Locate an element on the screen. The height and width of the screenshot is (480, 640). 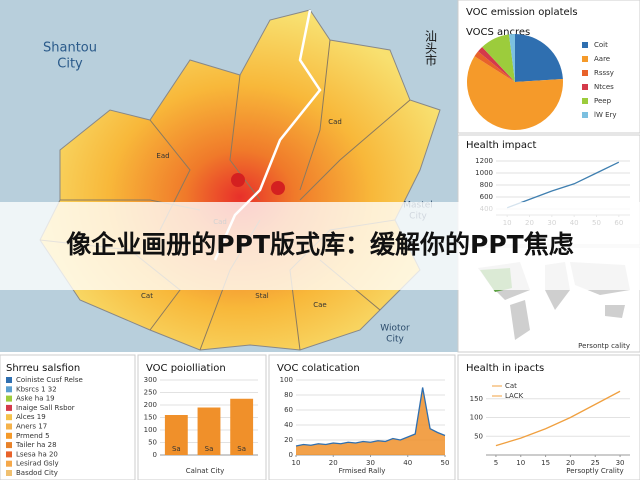
legend-label: Aske ha 19 is located at coordinates (35, 399).